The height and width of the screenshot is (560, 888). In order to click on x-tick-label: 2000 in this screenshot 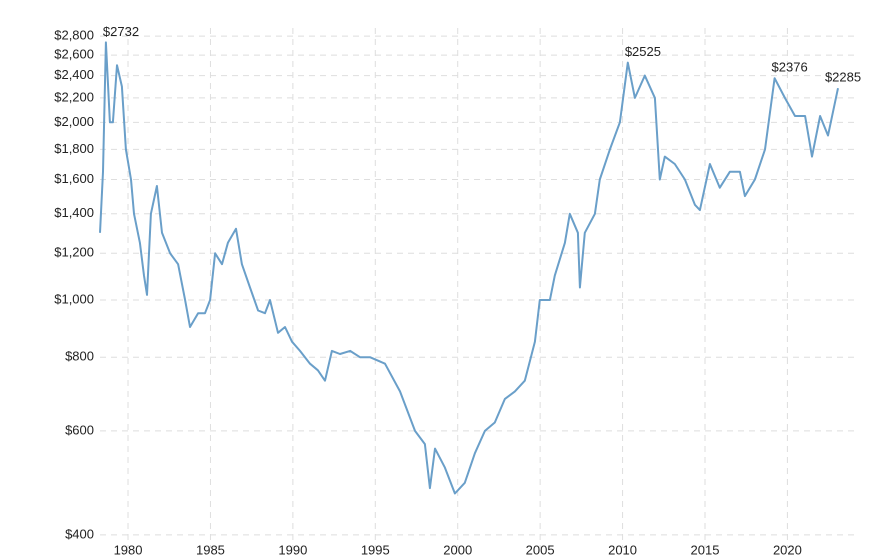, I will do `click(457, 549)`.